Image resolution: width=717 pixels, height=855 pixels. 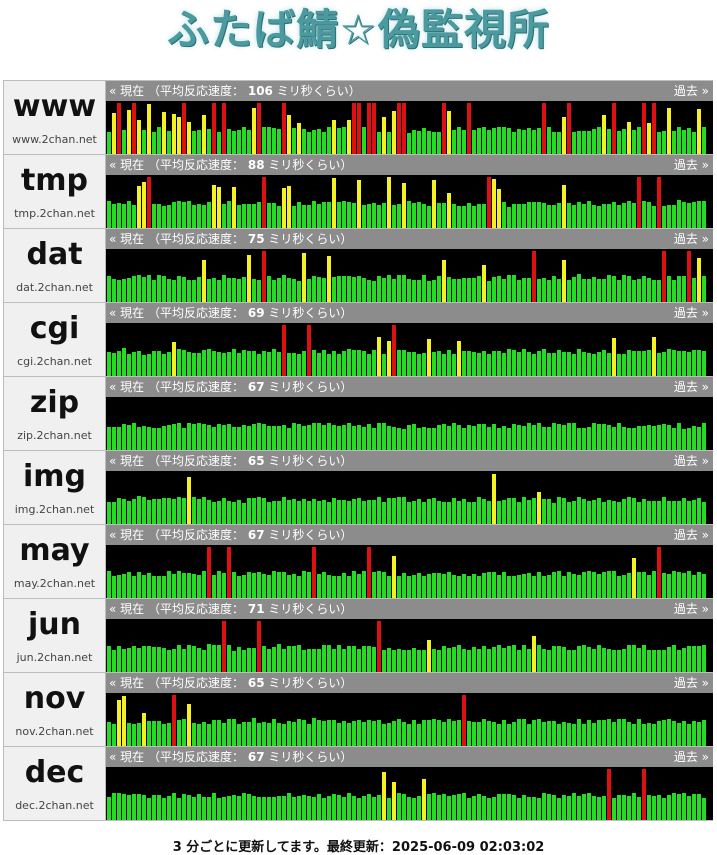 What do you see at coordinates (54, 561) in the screenshot?
I see `server-label: may may.2chan.net` at bounding box center [54, 561].